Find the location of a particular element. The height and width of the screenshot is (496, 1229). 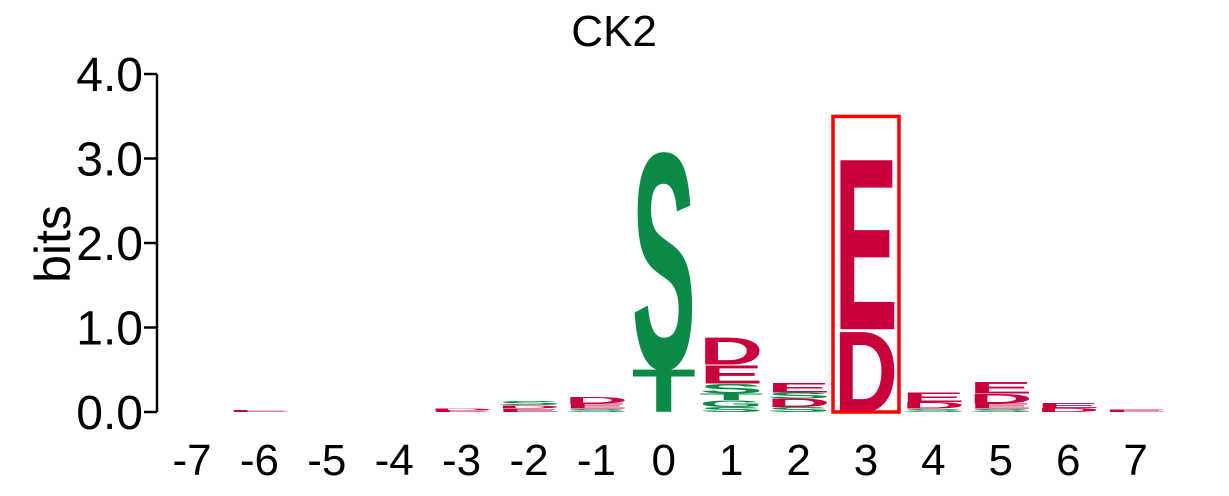

x-axis: -7 -6 -5 -4 -3 -2 -1 0 1 2 3 4 5 6 7 is located at coordinates (659, 460).